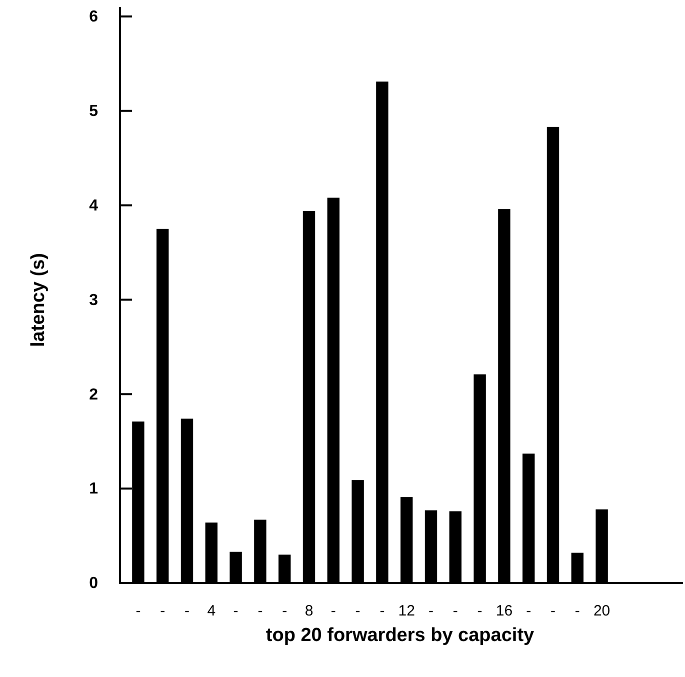  What do you see at coordinates (93, 489) in the screenshot?
I see `y-tick-label: 1` at bounding box center [93, 489].